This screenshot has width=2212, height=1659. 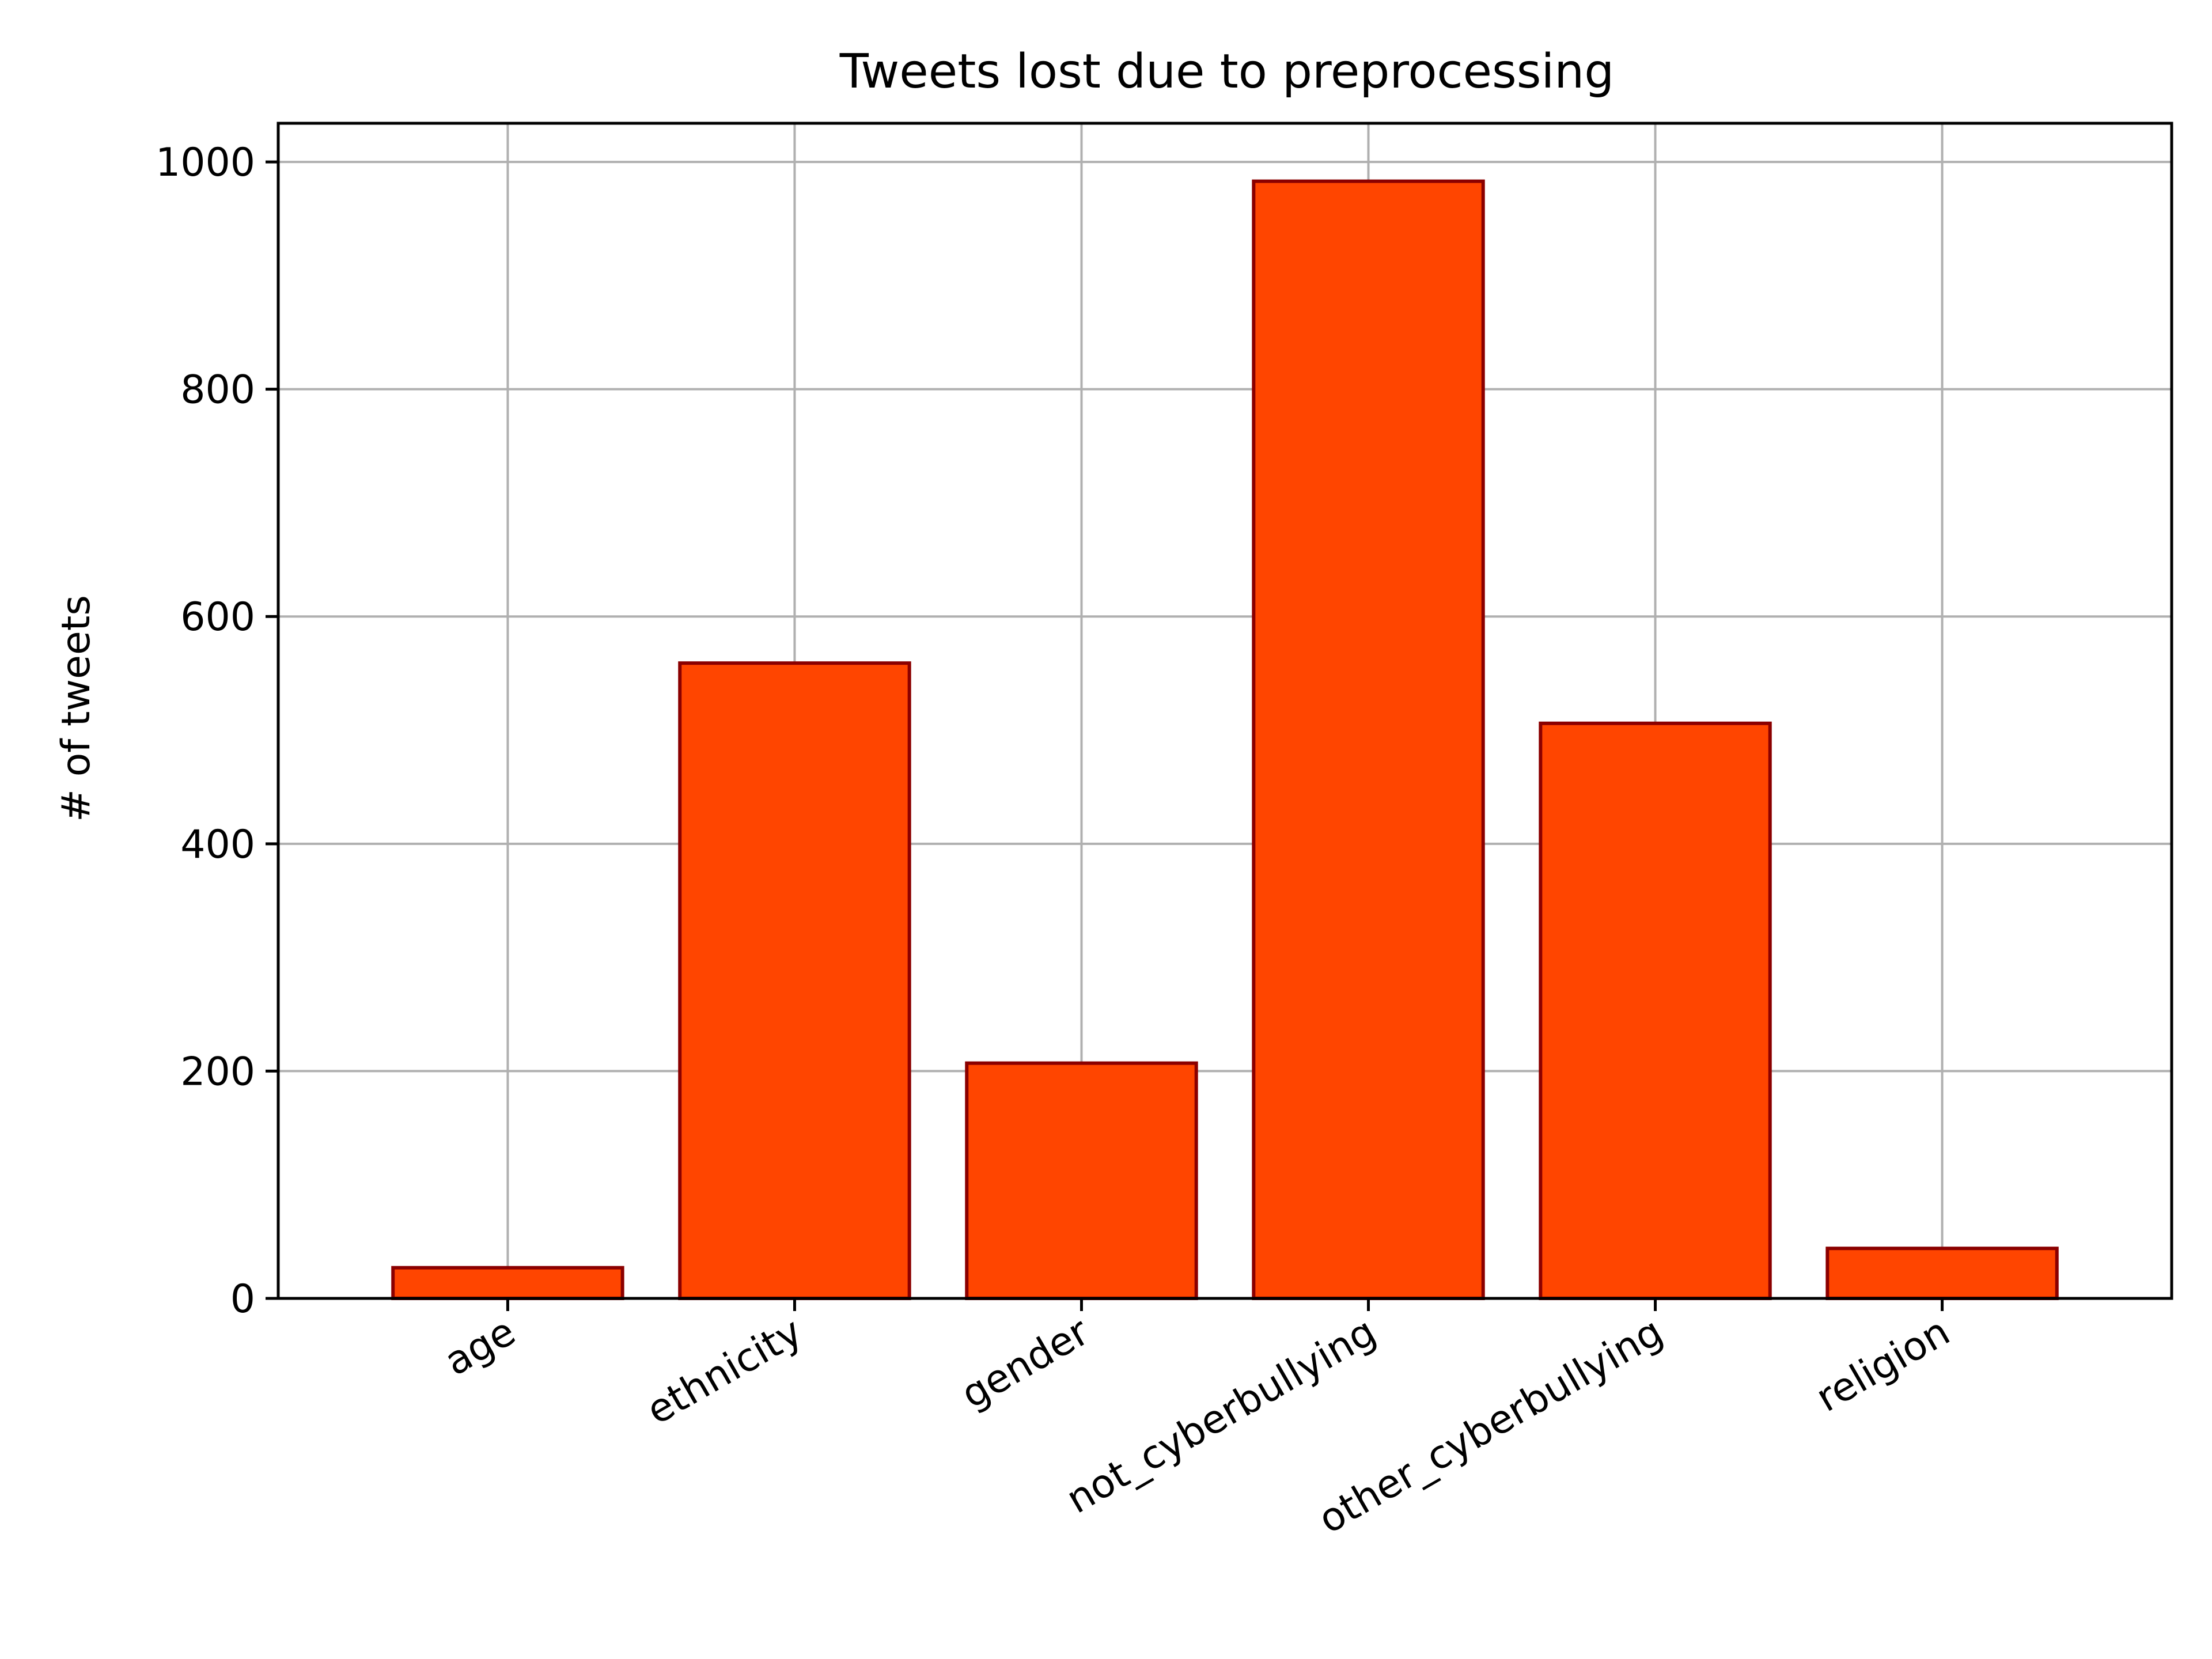 What do you see at coordinates (217, 845) in the screenshot?
I see `y-tick-label: 400` at bounding box center [217, 845].